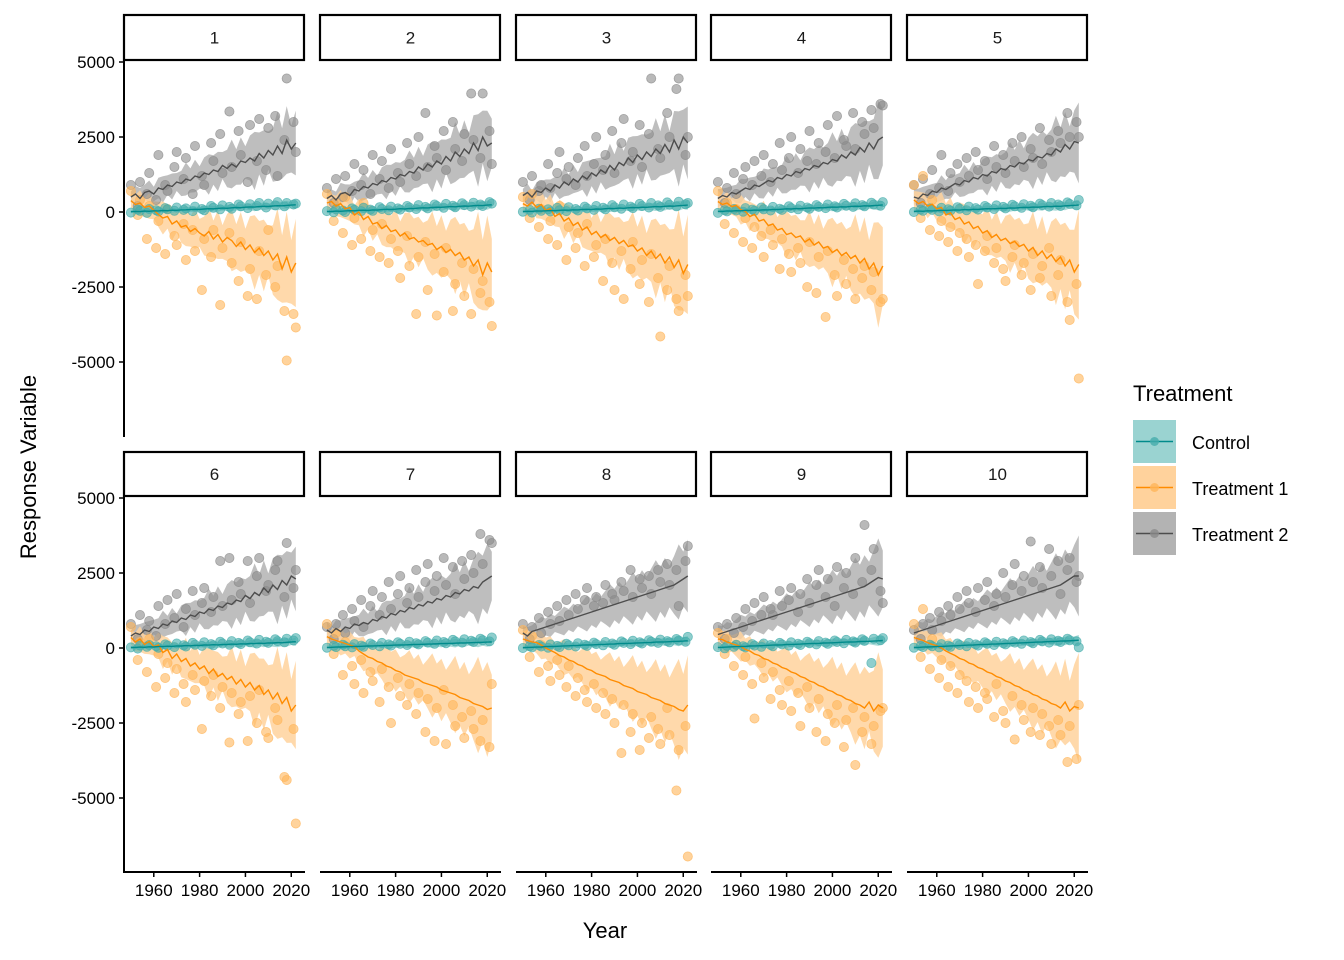 The height and width of the screenshot is (960, 1344). I want to click on facet-panel-6: 6 1960 1980 2000 2020 5000 2500 0 -2500 -5000, so click(191, 675).